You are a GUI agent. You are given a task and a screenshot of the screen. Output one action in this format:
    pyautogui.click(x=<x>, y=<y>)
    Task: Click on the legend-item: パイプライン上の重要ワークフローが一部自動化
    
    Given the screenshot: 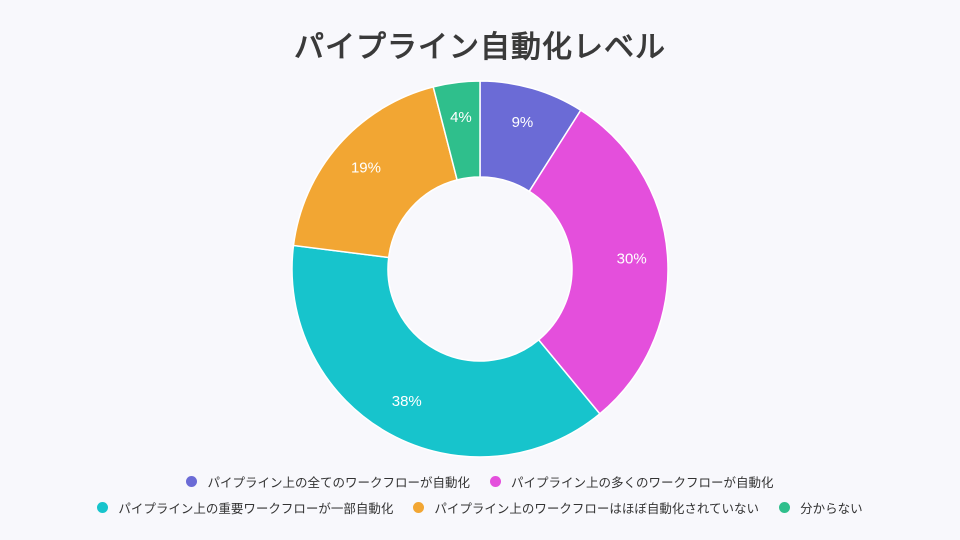 What is the action you would take?
    pyautogui.click(x=245, y=507)
    